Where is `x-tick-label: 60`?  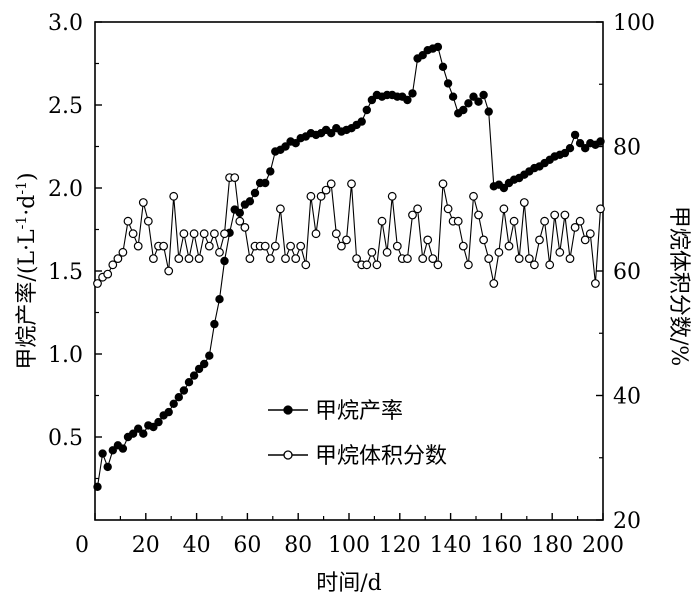
x-tick-label: 60 is located at coordinates (247, 545).